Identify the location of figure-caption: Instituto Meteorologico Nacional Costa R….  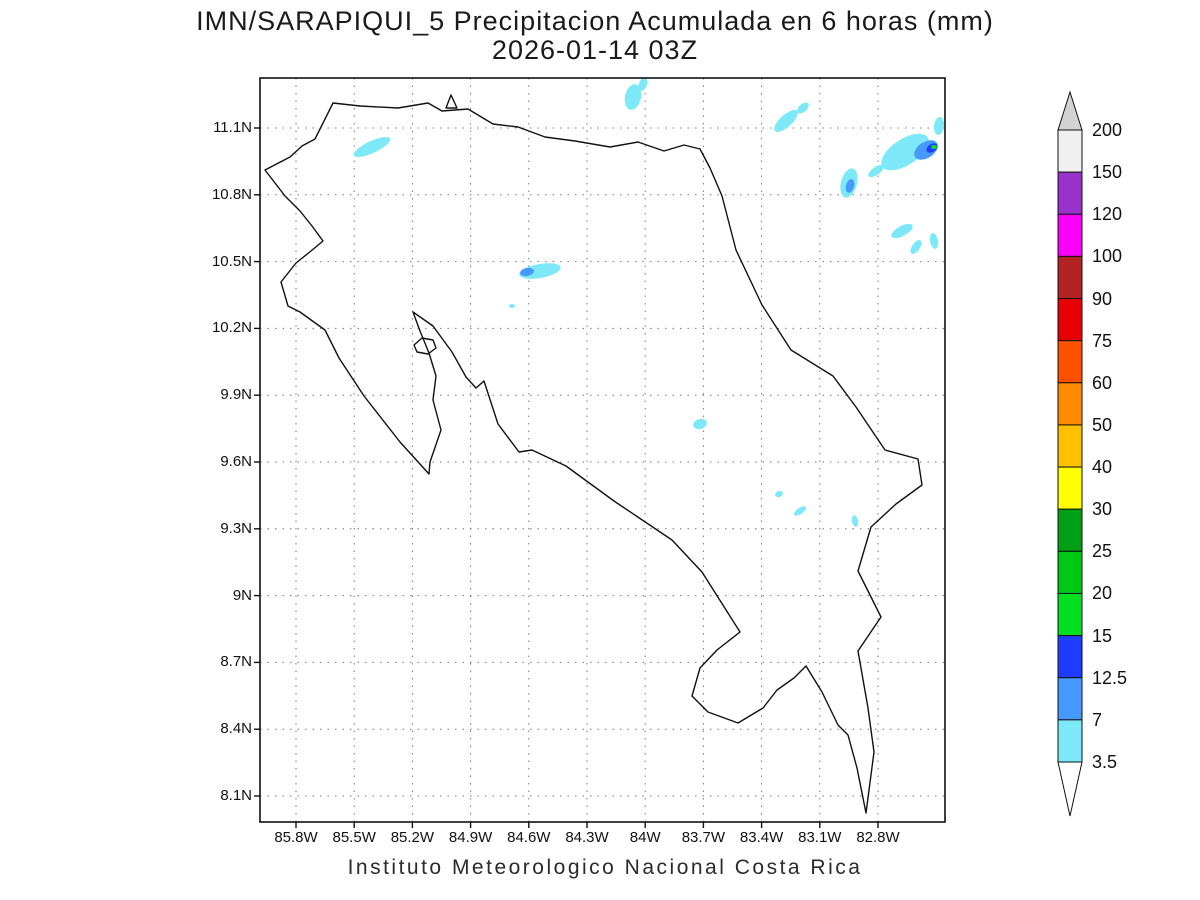
(605, 867).